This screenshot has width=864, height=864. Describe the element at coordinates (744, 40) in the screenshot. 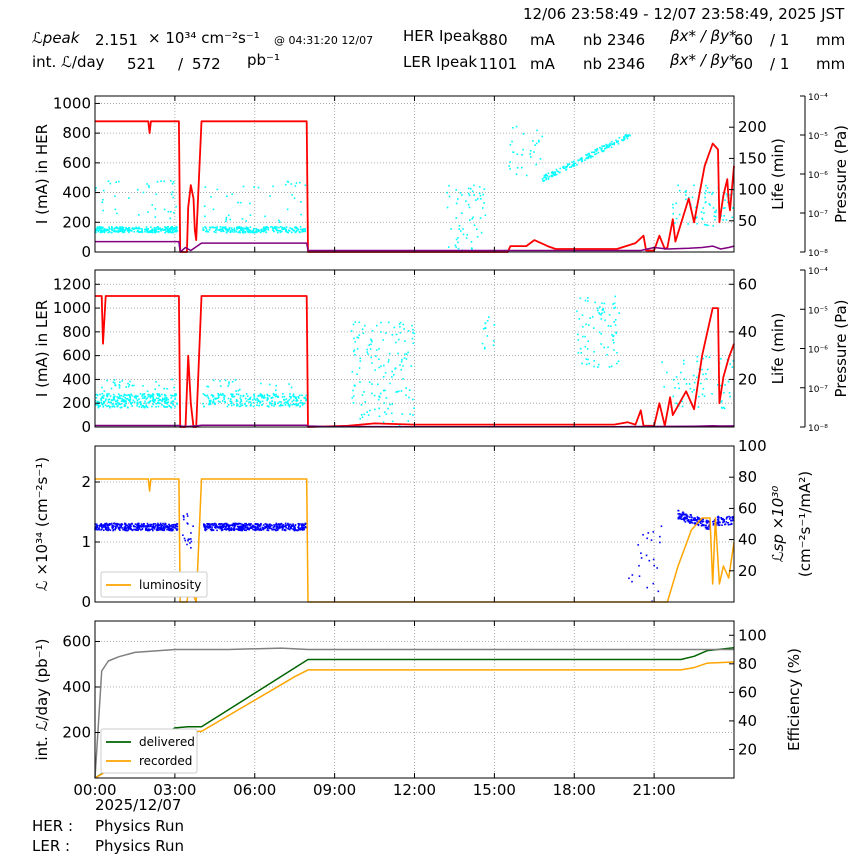

I see `her-beta-x: 60` at that location.